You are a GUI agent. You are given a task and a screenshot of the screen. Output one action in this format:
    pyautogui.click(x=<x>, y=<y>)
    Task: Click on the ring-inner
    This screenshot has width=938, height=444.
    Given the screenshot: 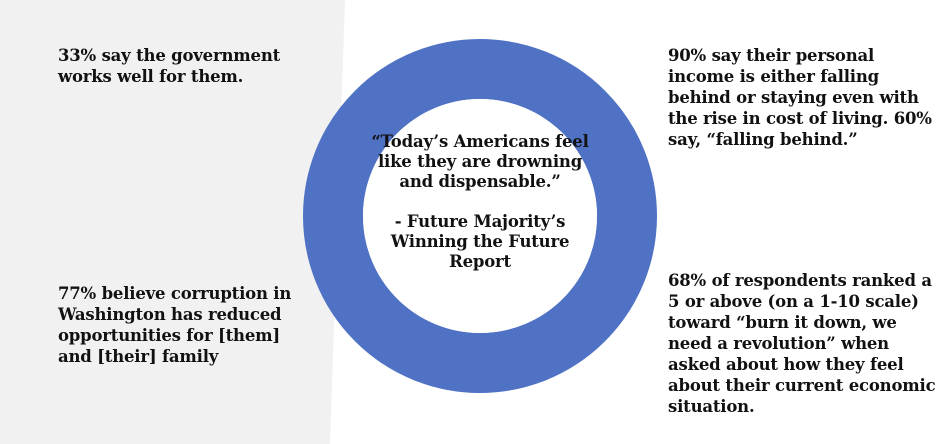 What is the action you would take?
    pyautogui.click(x=480, y=216)
    